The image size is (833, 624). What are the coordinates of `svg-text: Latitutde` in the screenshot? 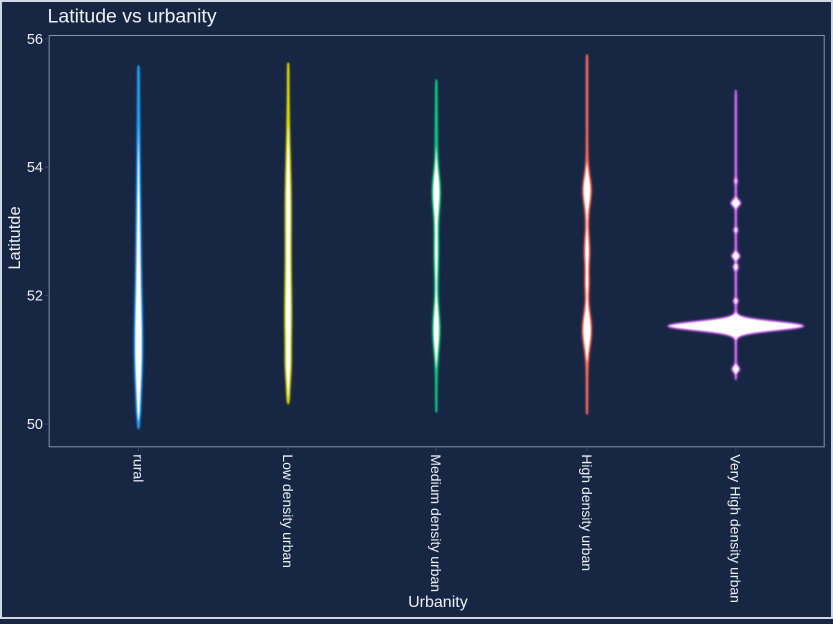 It's located at (15, 237).